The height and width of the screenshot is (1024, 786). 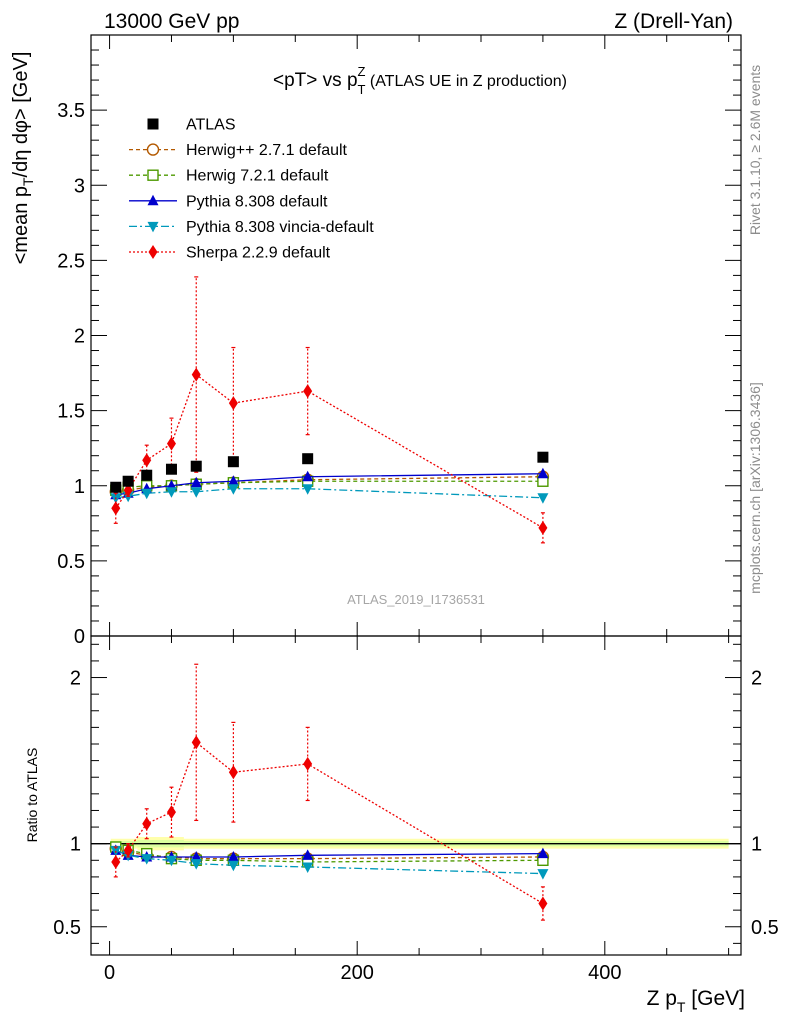 I want to click on x-tick-label: 400, so click(x=604, y=973).